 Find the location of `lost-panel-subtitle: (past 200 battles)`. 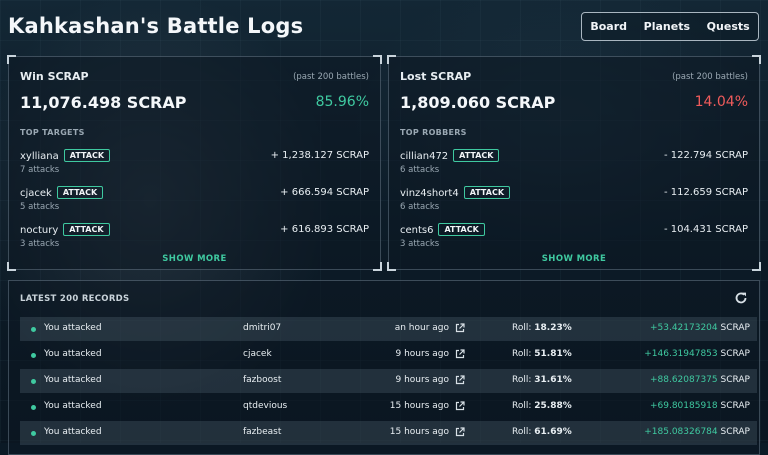

lost-panel-subtitle: (past 200 battles) is located at coordinates (710, 77).